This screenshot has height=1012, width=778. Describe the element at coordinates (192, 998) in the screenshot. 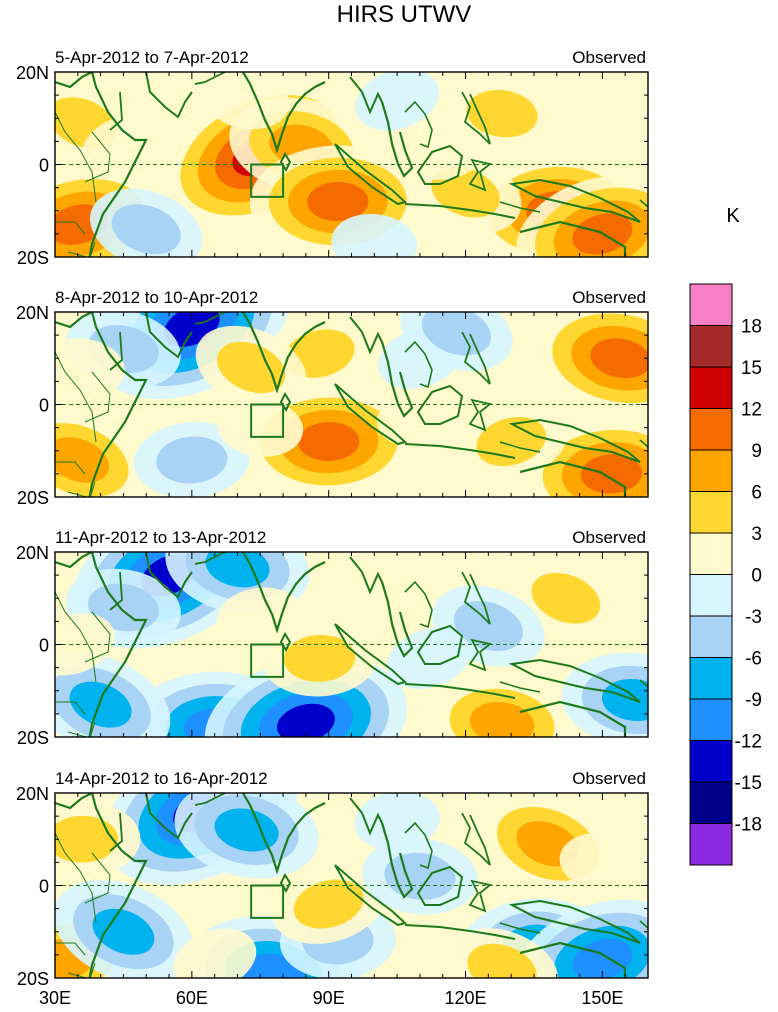

I see `x-tick-label: 60E` at that location.